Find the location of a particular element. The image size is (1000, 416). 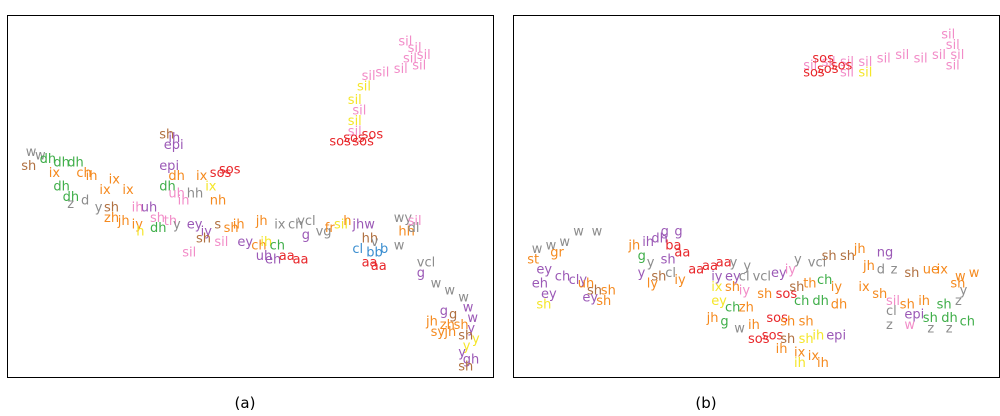

point-label: ba is located at coordinates (673, 245).